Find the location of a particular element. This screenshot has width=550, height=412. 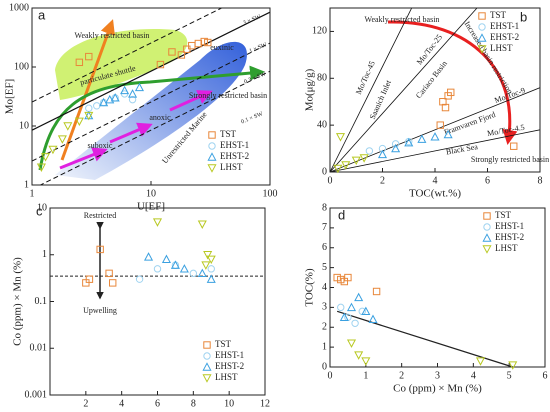

y-axis-label: Mo(μg/g) is located at coordinates (310, 89).